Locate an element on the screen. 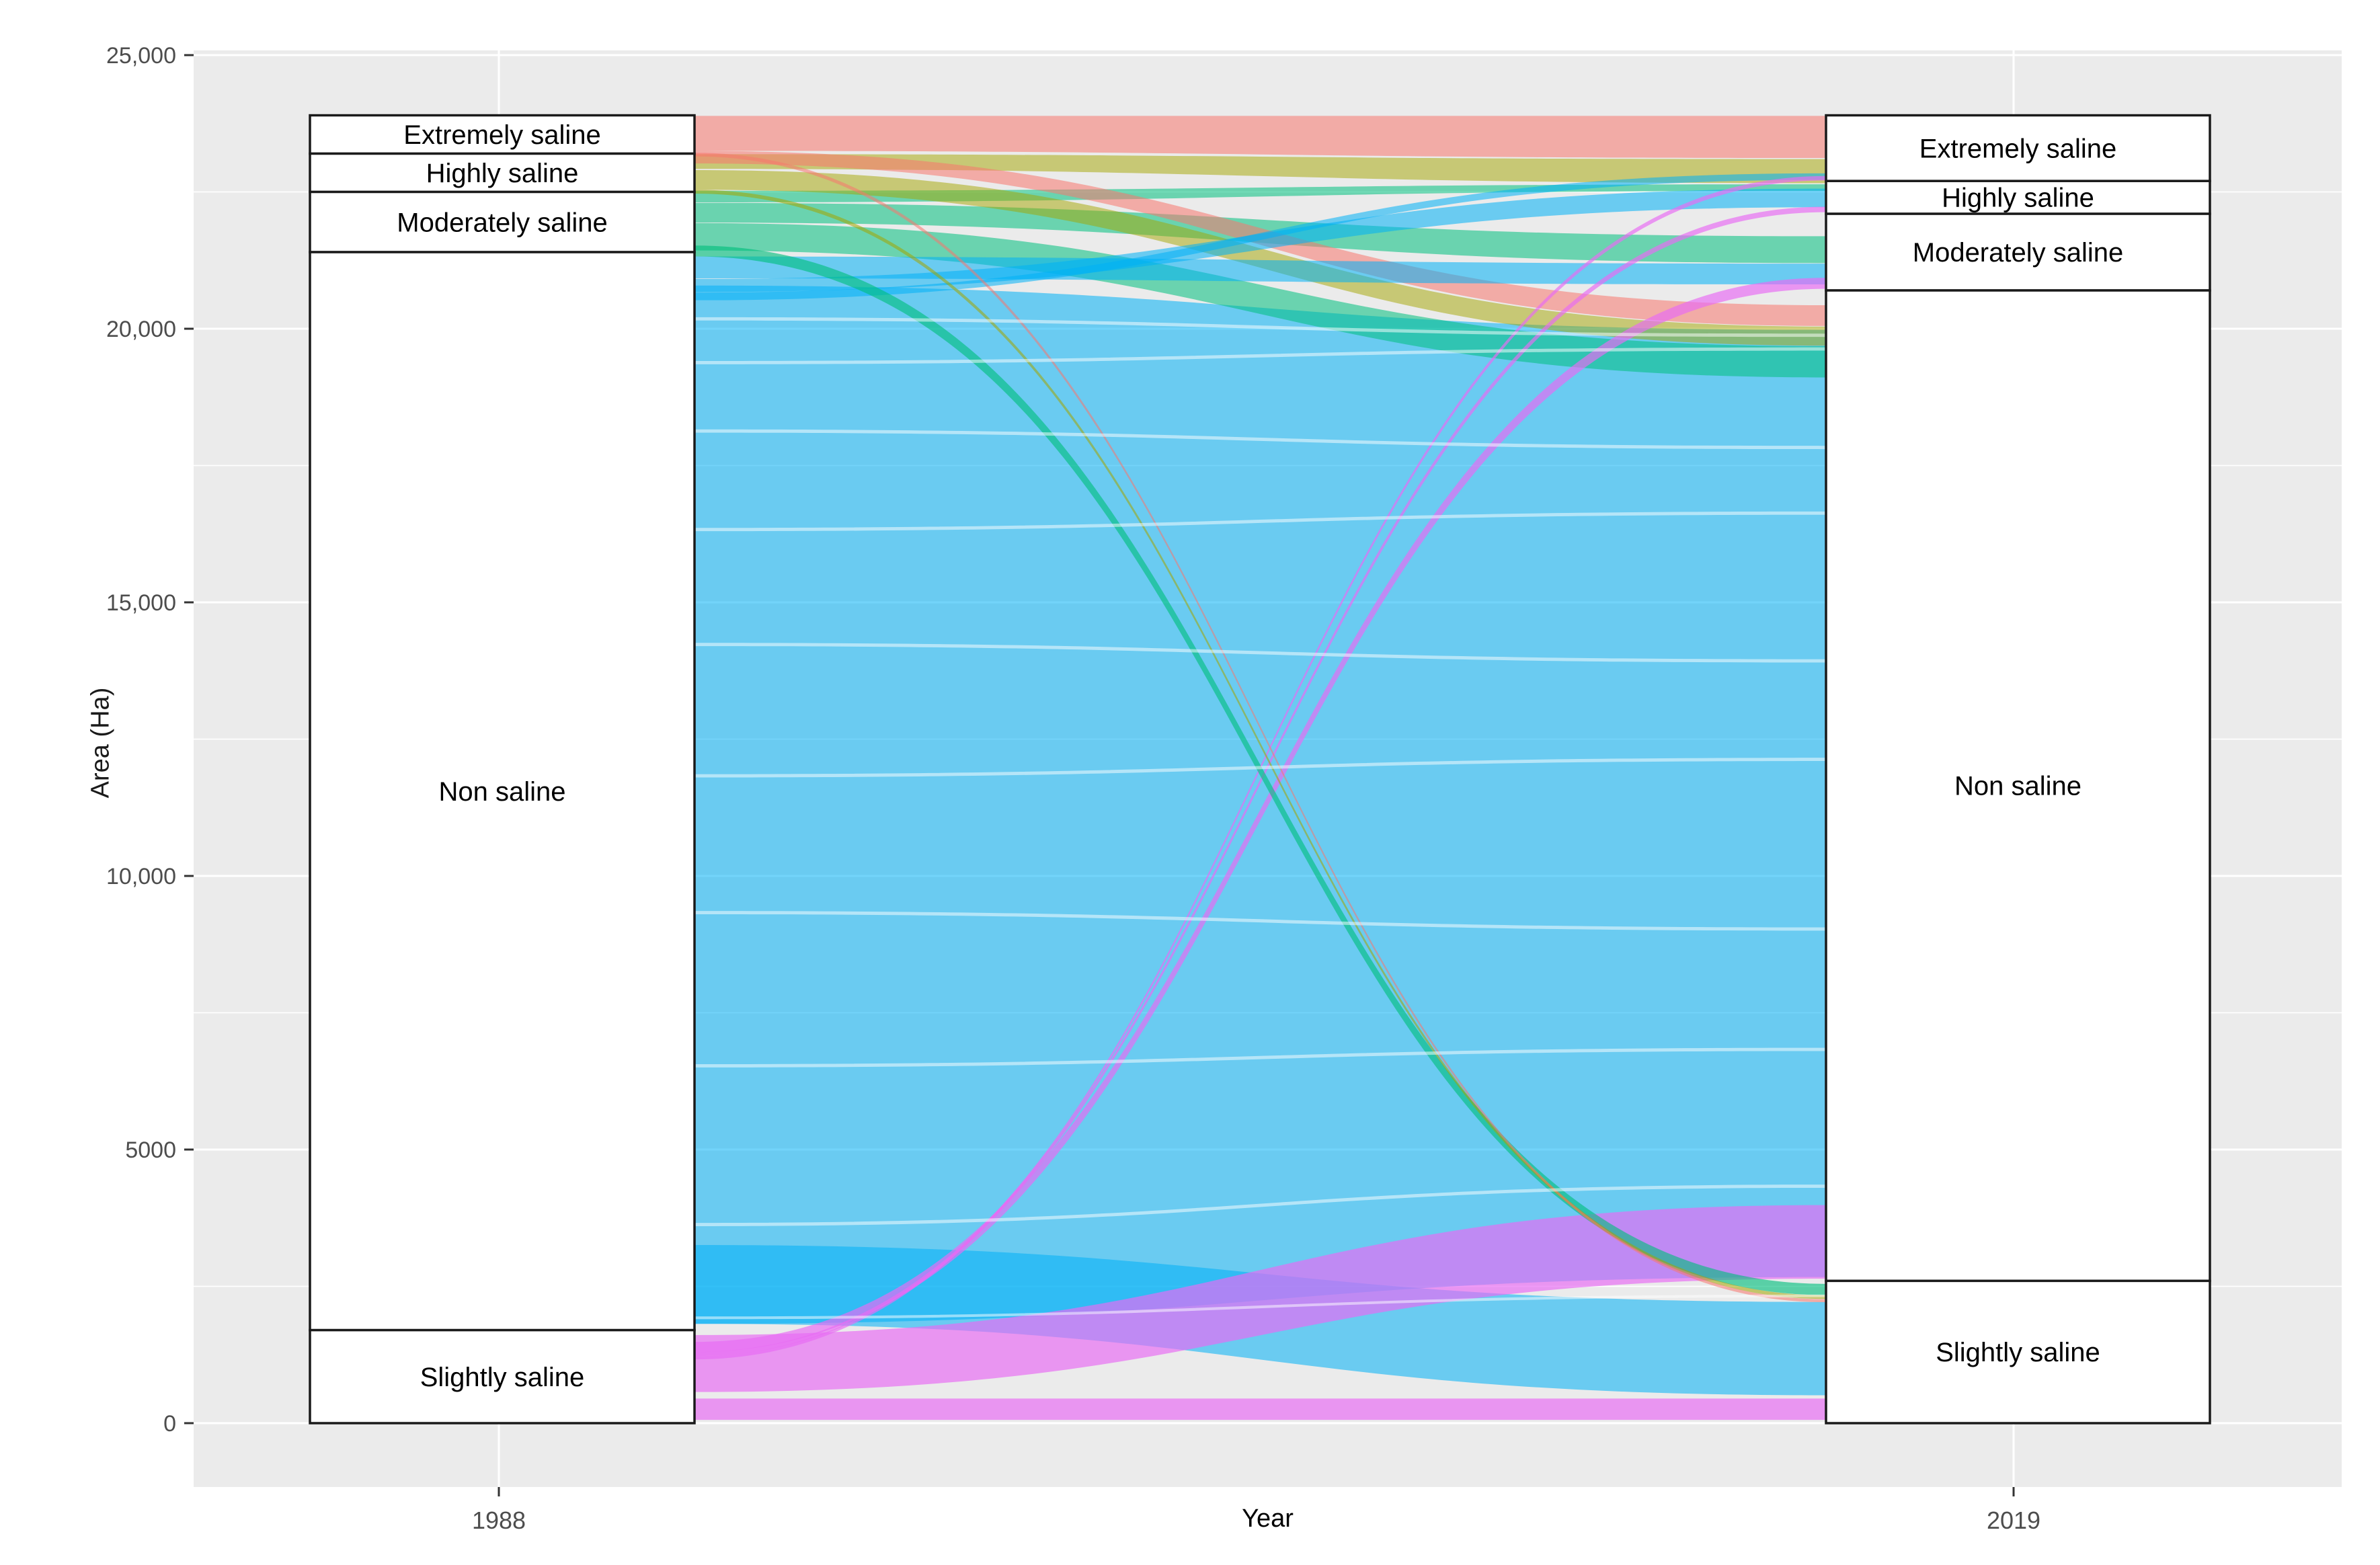 The width and height of the screenshot is (2380, 1565). stratum-right-non-saline-label: Non saline is located at coordinates (2017, 786).